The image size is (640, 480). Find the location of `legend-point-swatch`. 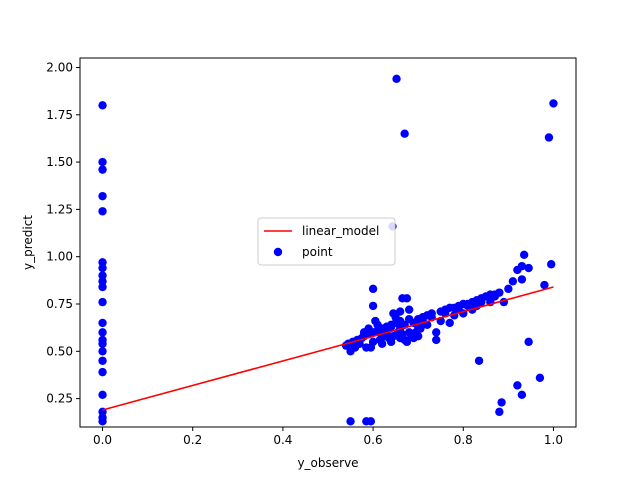

legend-point-swatch is located at coordinates (278, 252).